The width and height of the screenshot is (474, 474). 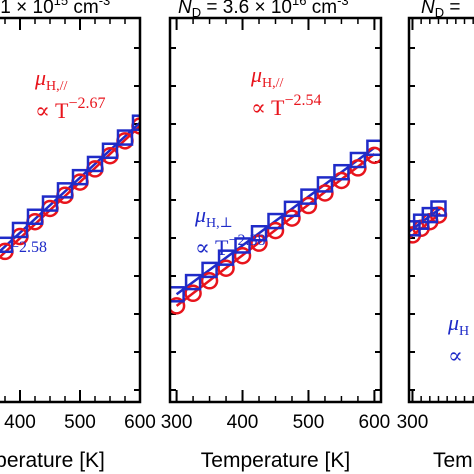 I want to click on x-axis-label: perature [K], so click(x=52, y=460).